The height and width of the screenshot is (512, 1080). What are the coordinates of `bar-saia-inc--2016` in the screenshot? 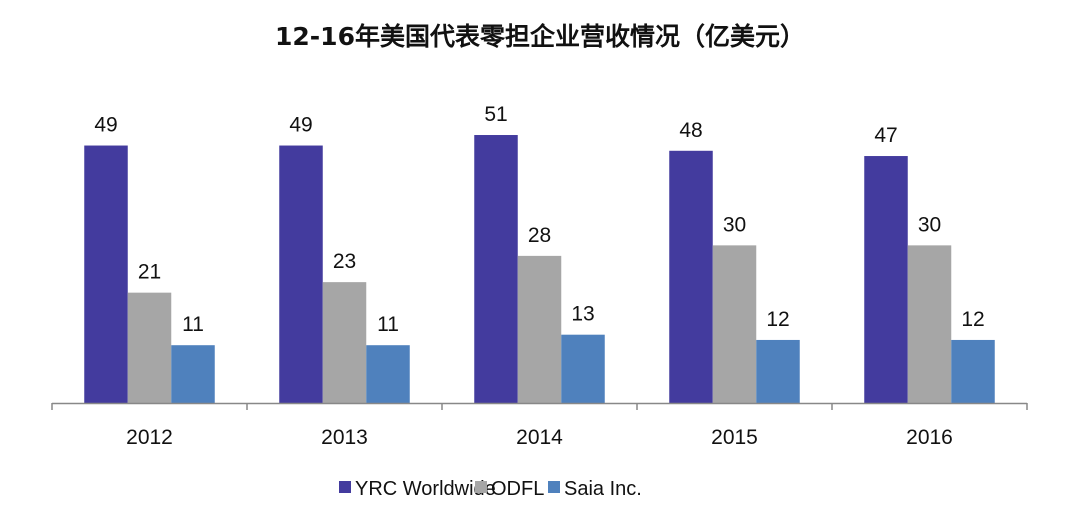 It's located at (973, 371).